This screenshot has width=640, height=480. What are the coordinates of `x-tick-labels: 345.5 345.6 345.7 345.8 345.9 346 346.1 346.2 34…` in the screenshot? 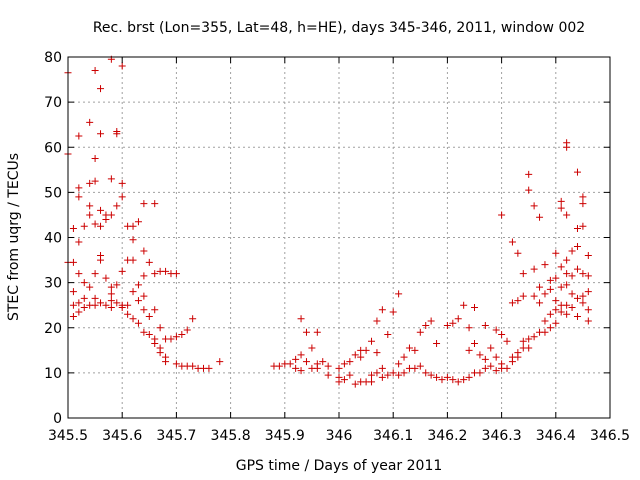 It's located at (339, 436).